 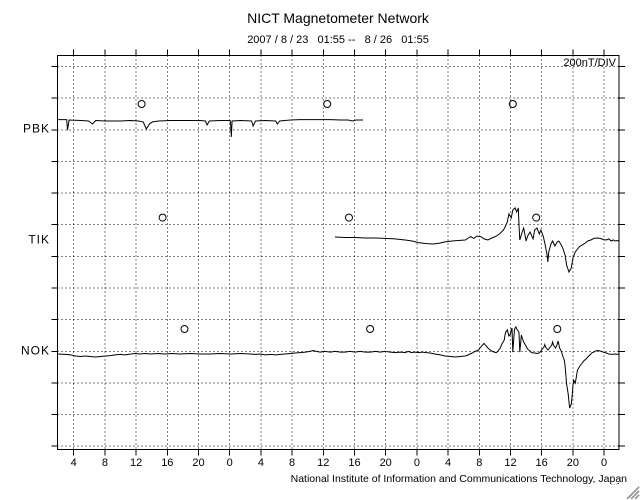 What do you see at coordinates (339, 367) in the screenshot?
I see `trace-nok` at bounding box center [339, 367].